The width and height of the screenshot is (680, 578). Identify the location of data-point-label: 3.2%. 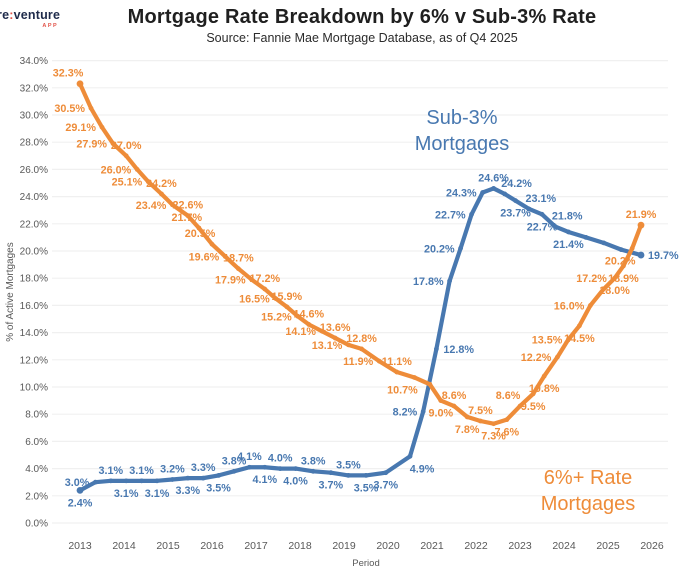
(172, 469).